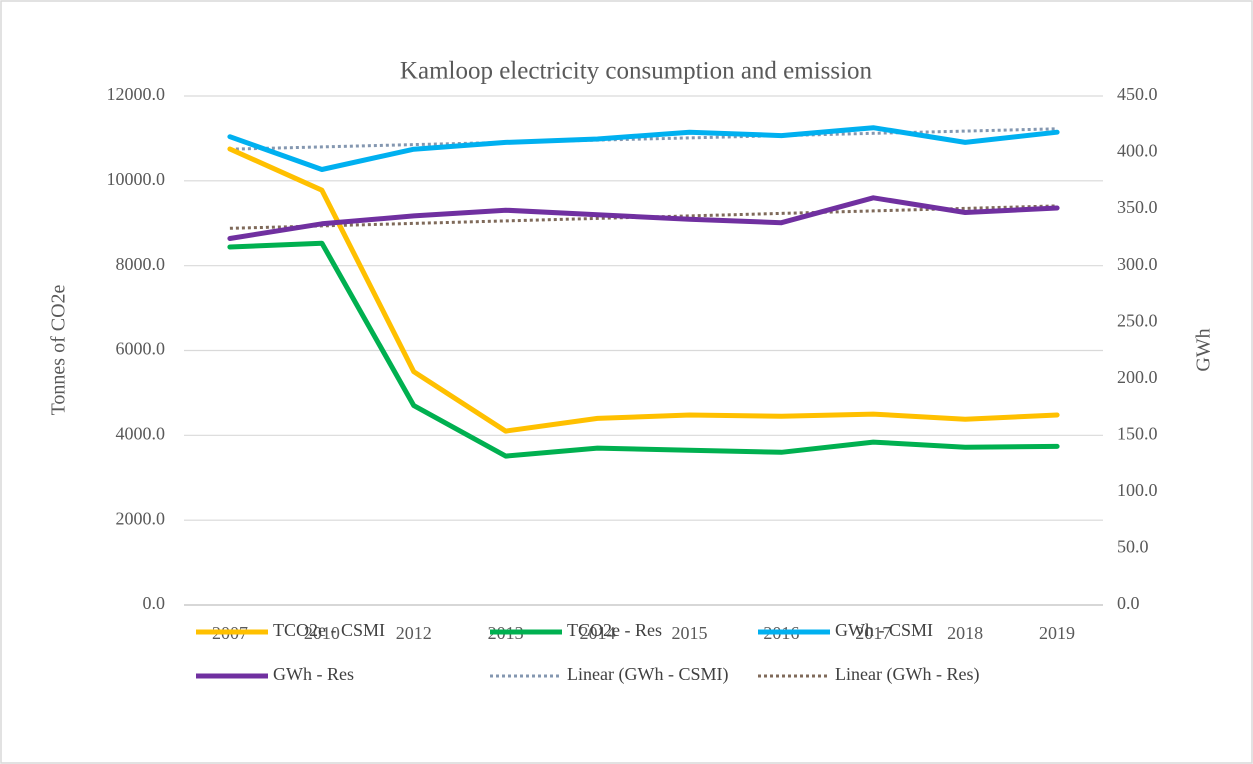  I want to click on y-tick-label: 4000.0, so click(141, 433).